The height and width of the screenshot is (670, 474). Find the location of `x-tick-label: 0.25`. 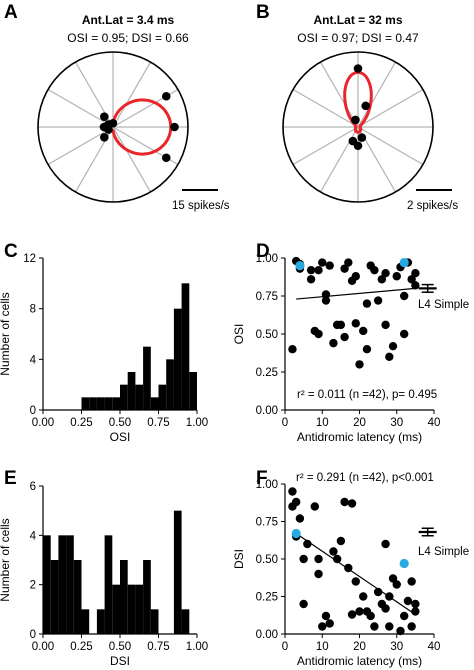

x-tick-label: 0.25 is located at coordinates (81, 423).